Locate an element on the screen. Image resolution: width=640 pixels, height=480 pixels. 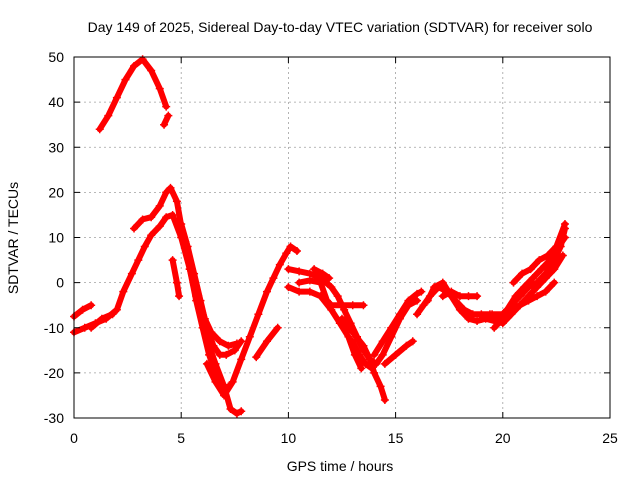
y-tick-label: 0 is located at coordinates (60, 283).